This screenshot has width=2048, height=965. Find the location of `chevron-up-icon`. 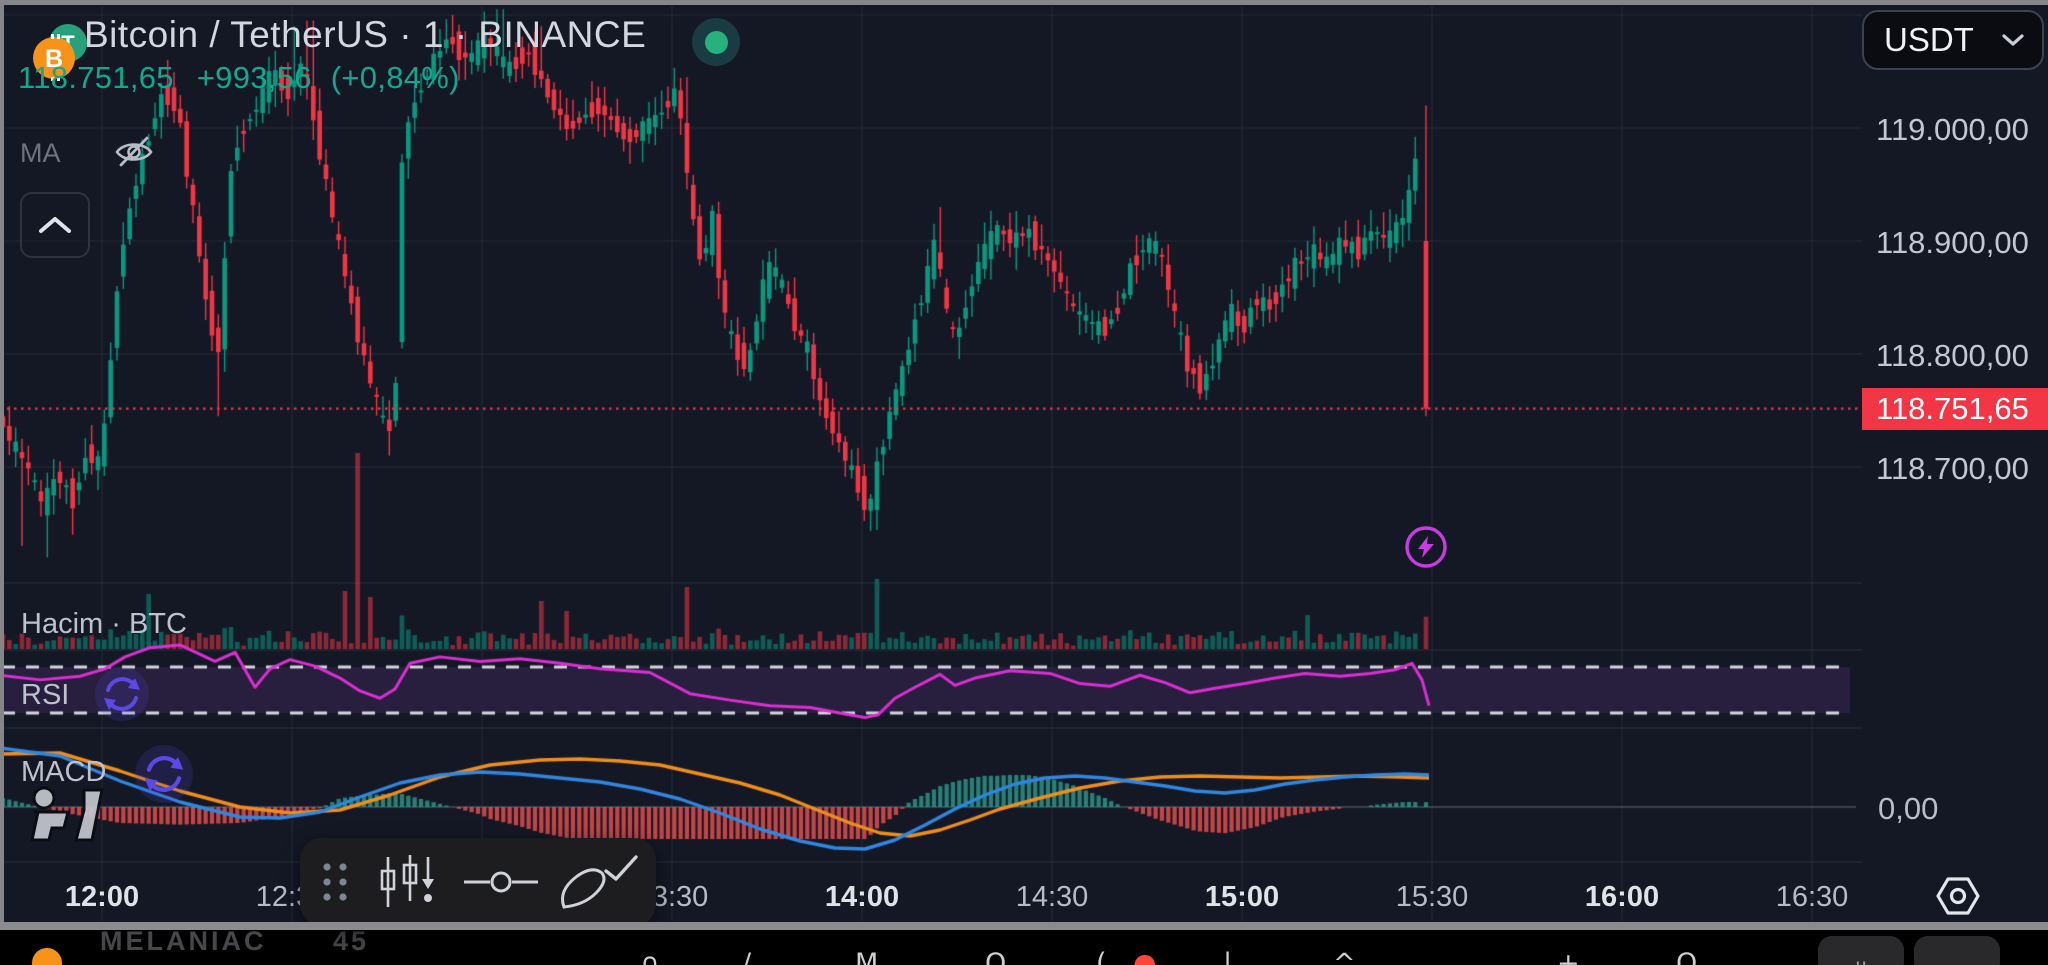

chevron-up-icon is located at coordinates (55, 225).